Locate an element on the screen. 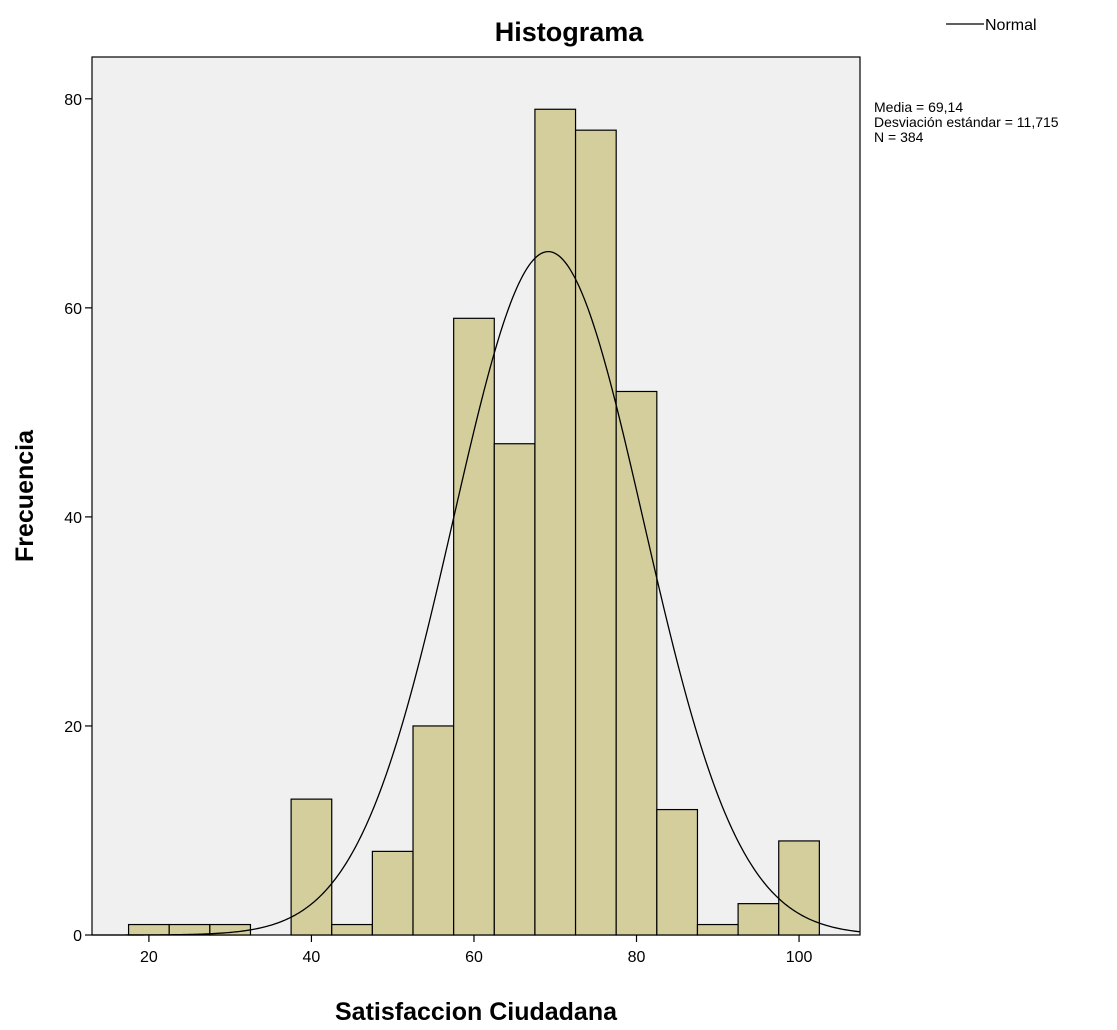 This screenshot has height=1030, width=1117. x-tick-label: 80 is located at coordinates (637, 957).